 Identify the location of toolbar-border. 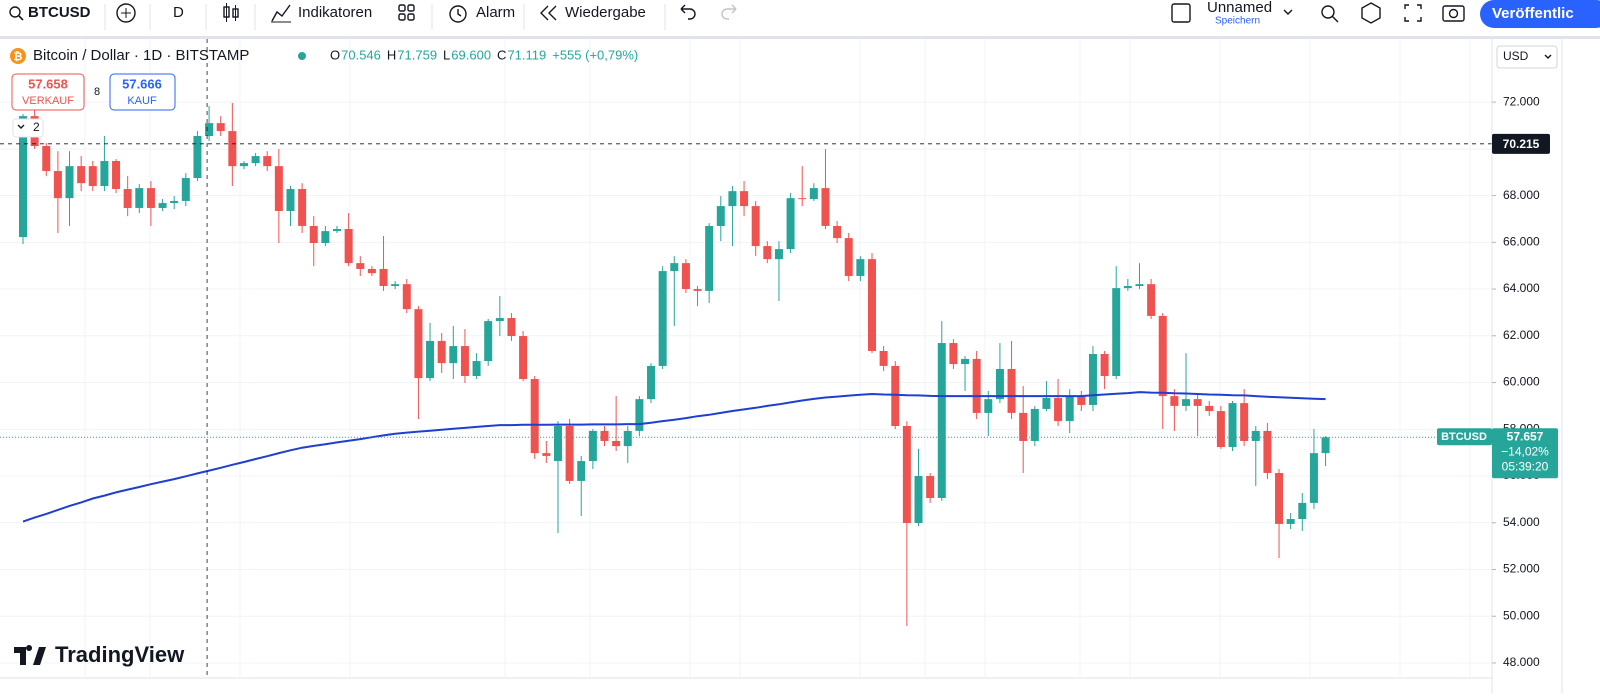
(800, 37).